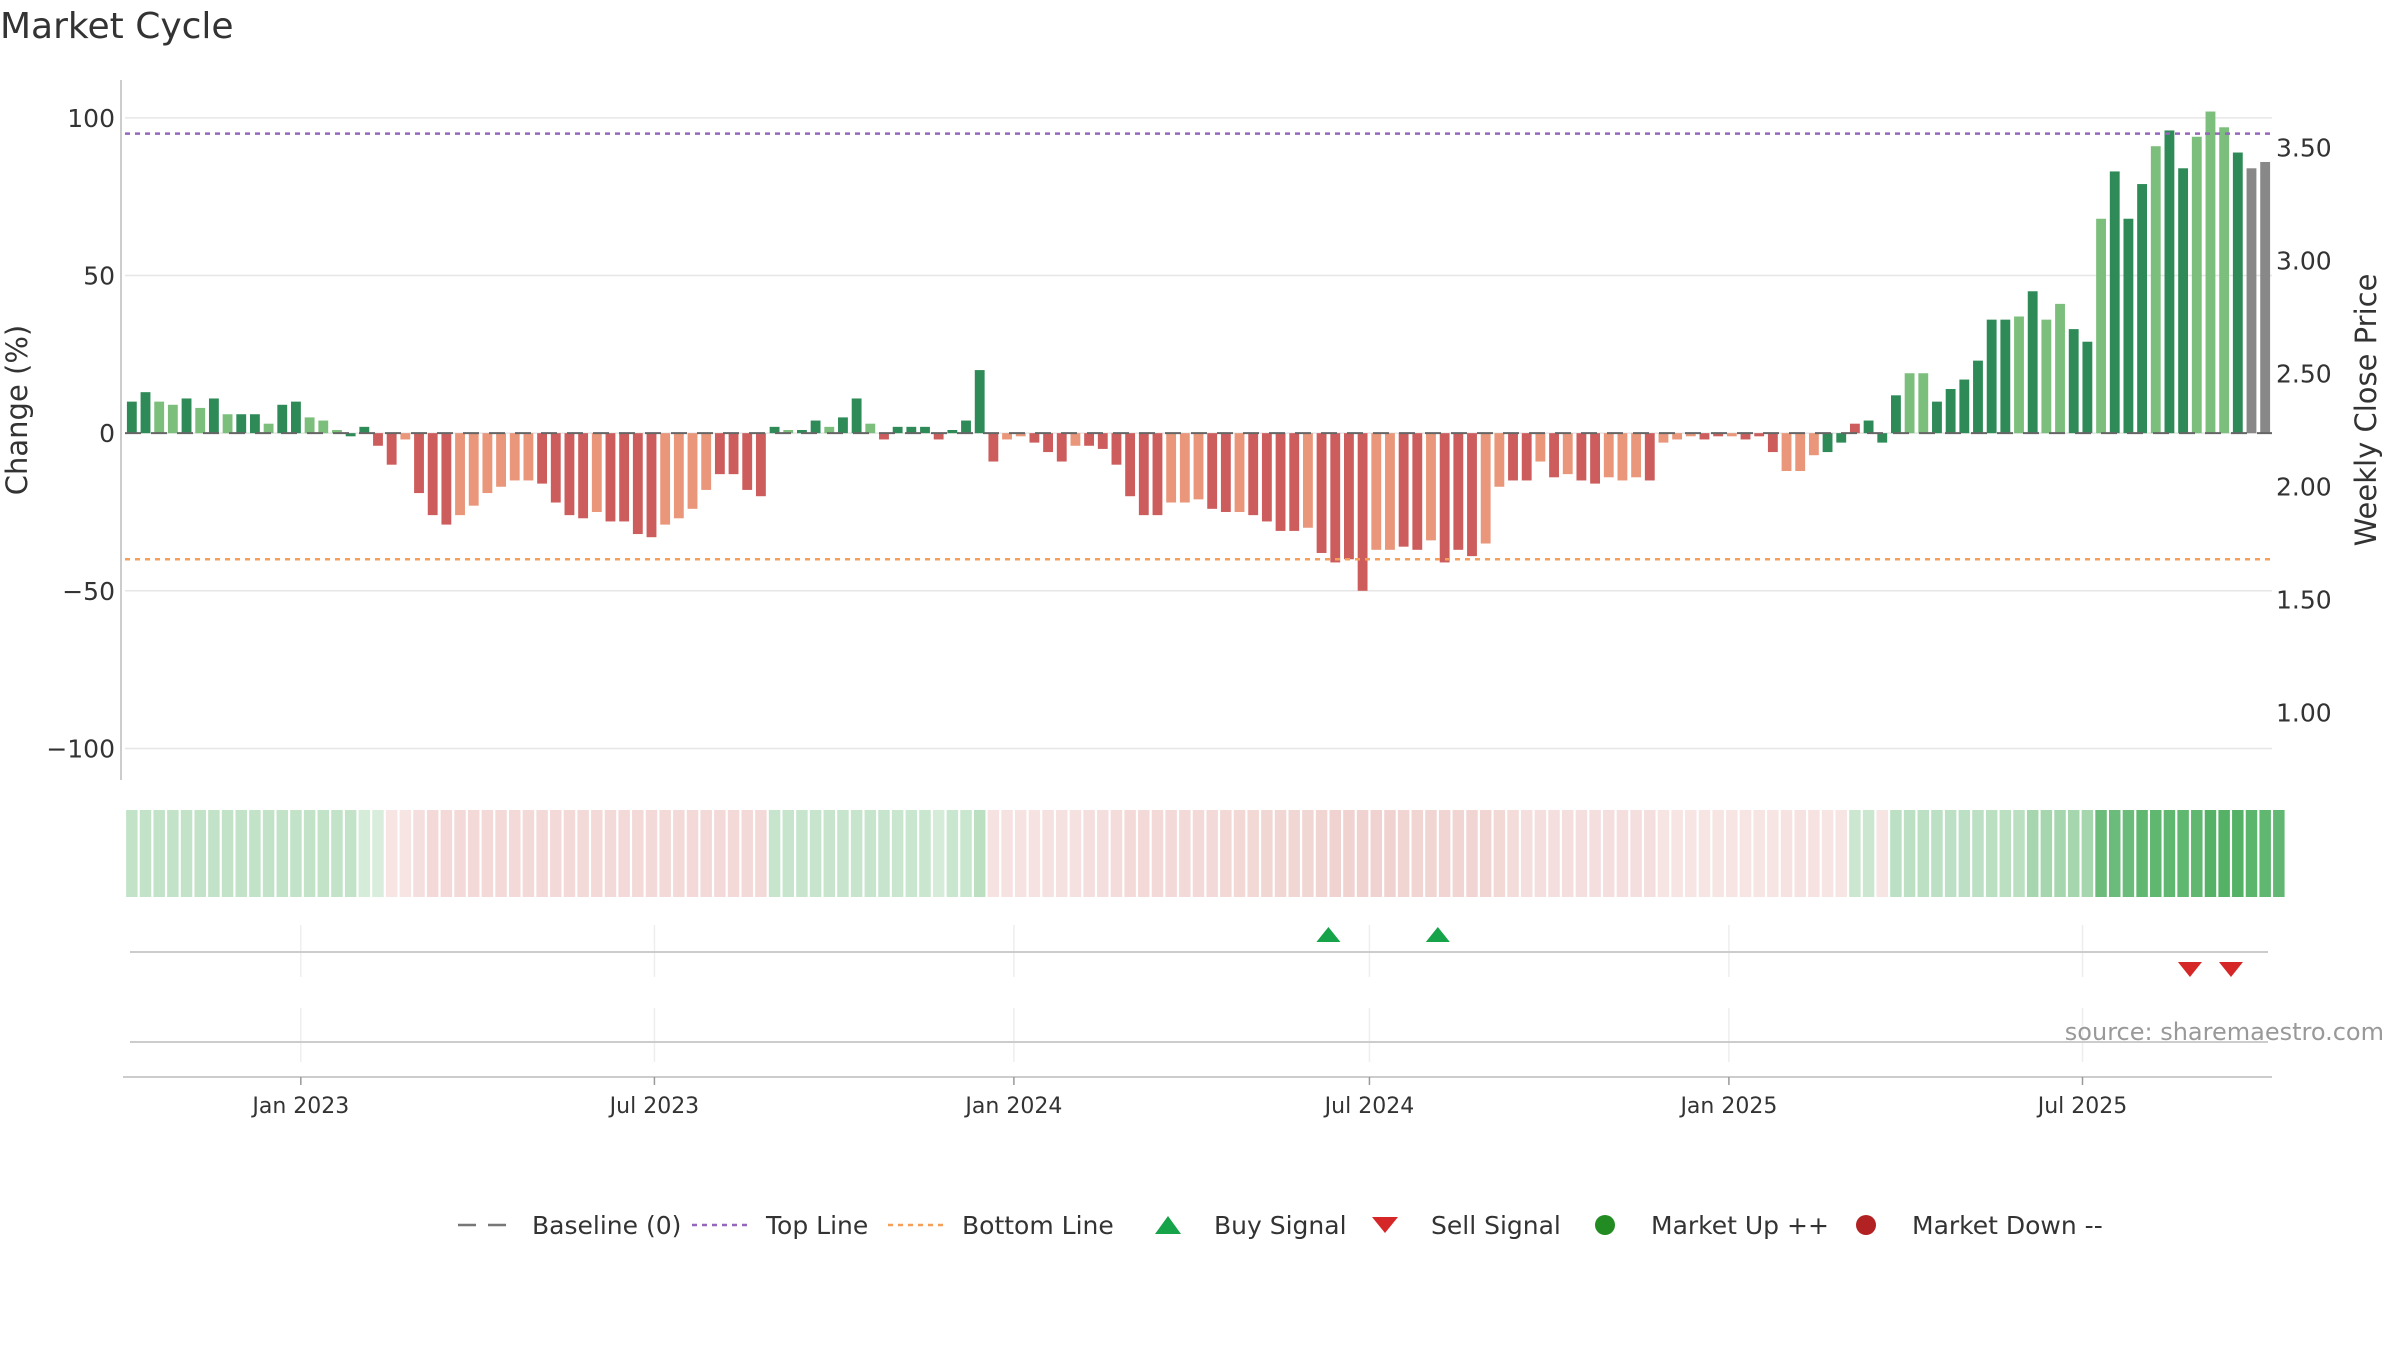 This screenshot has height=1350, width=2400. Describe the element at coordinates (2224, 1032) in the screenshot. I see `source-label: source: sharemaestro.com` at that location.